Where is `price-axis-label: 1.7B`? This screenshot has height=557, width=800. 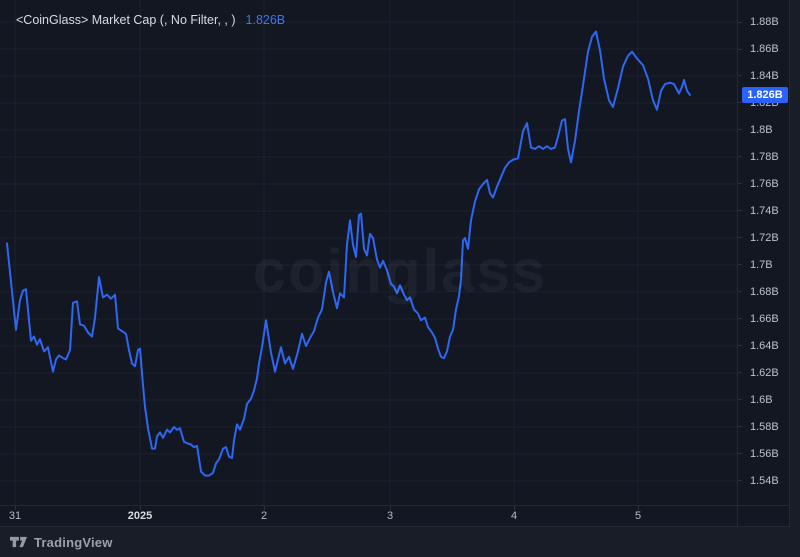 price-axis-label: 1.7B is located at coordinates (761, 264).